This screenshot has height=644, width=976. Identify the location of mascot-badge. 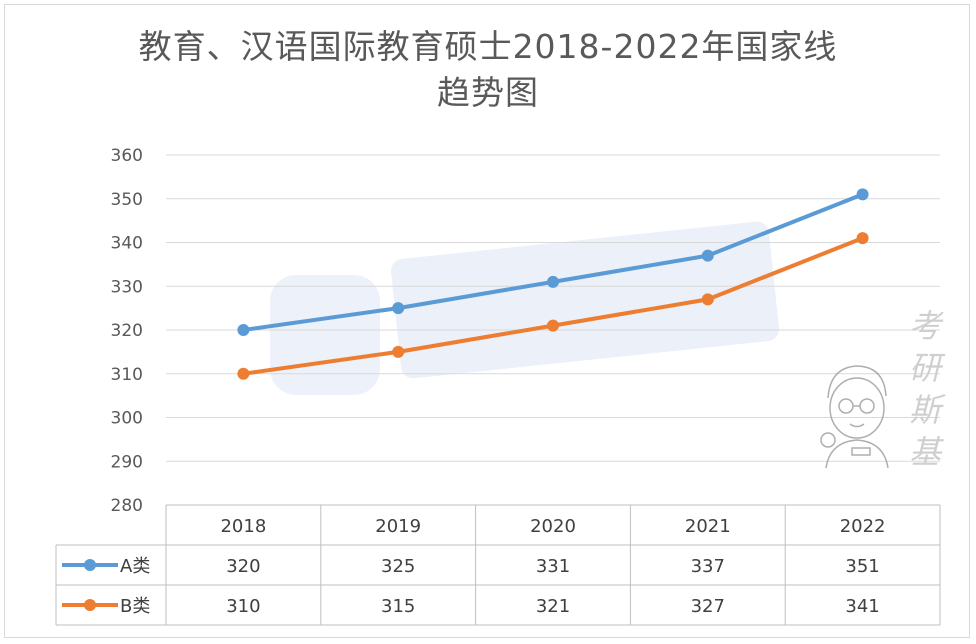
(861, 451).